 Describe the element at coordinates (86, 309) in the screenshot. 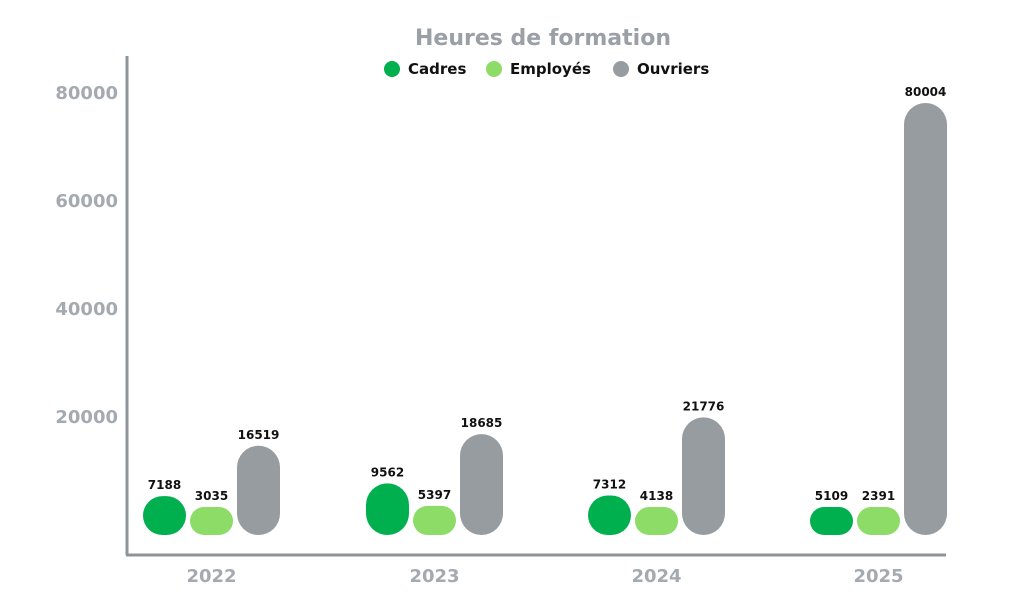

I see `y-tick-label: 40000` at that location.